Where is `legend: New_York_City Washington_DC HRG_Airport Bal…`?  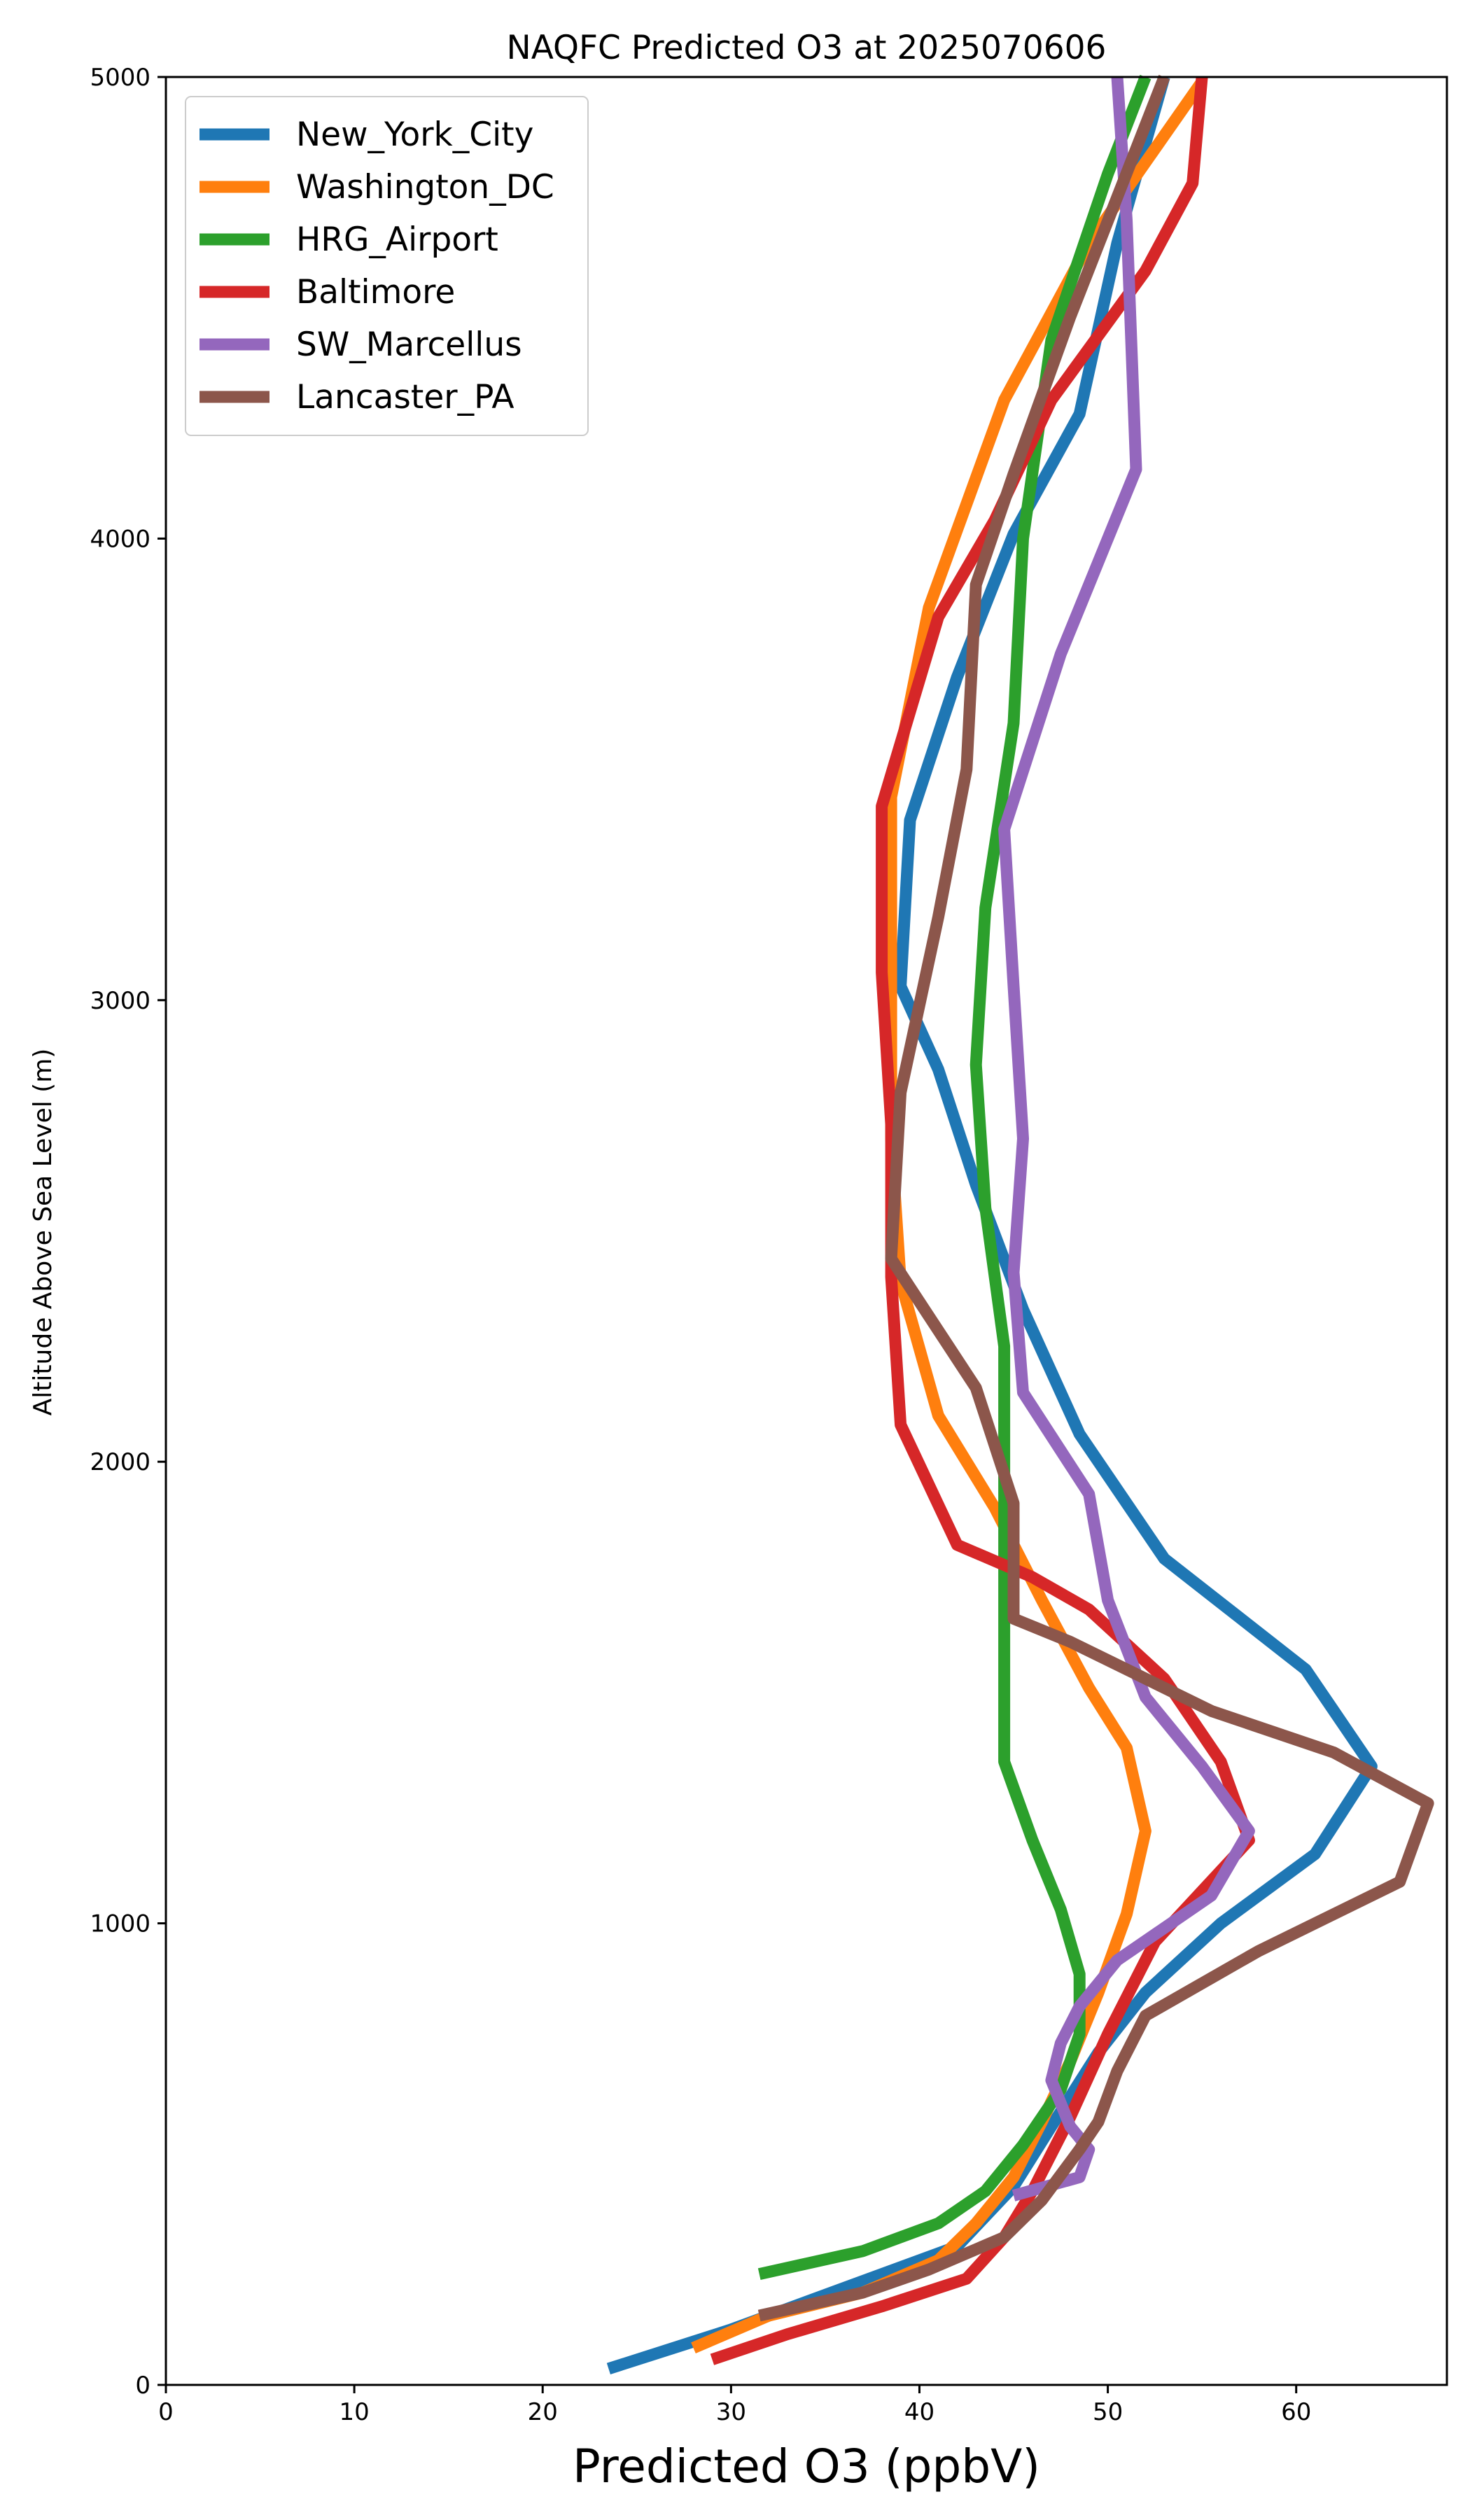 legend: New_York_City Washington_DC HRG_Airport Bal… is located at coordinates (387, 266).